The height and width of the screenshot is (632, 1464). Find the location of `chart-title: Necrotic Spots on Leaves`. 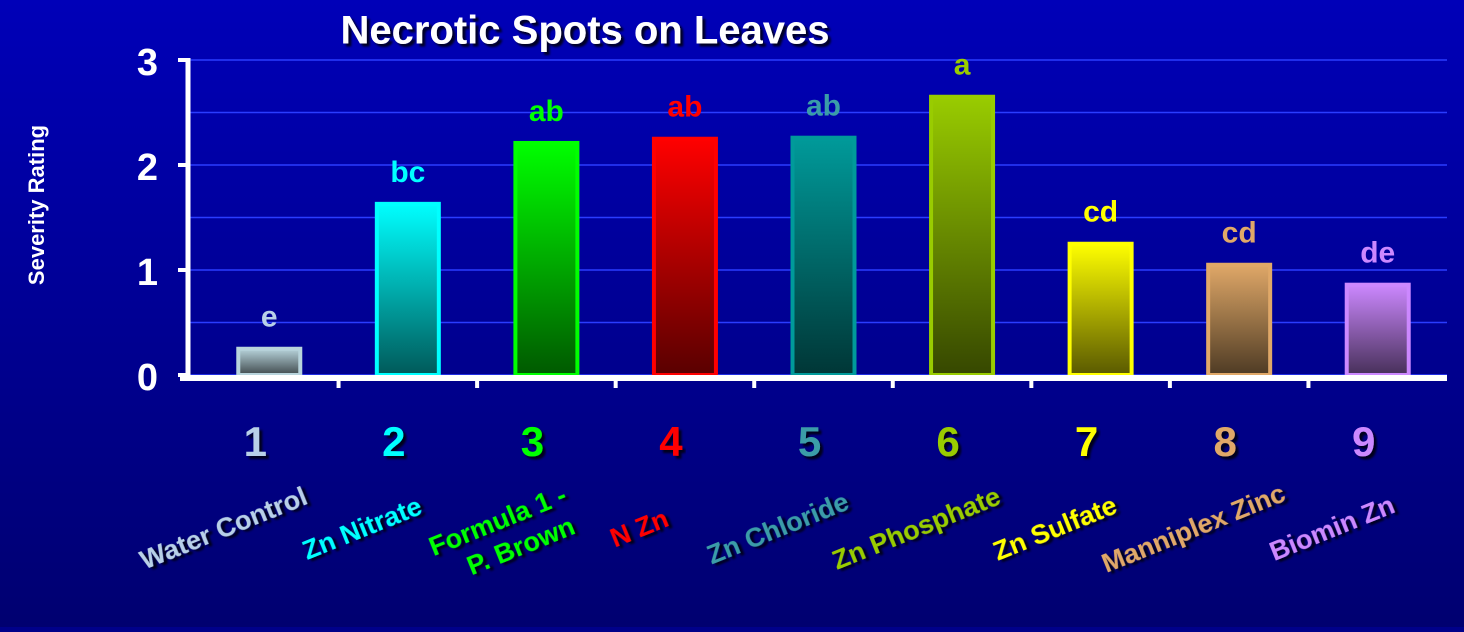

chart-title: Necrotic Spots on Leaves is located at coordinates (584, 31).